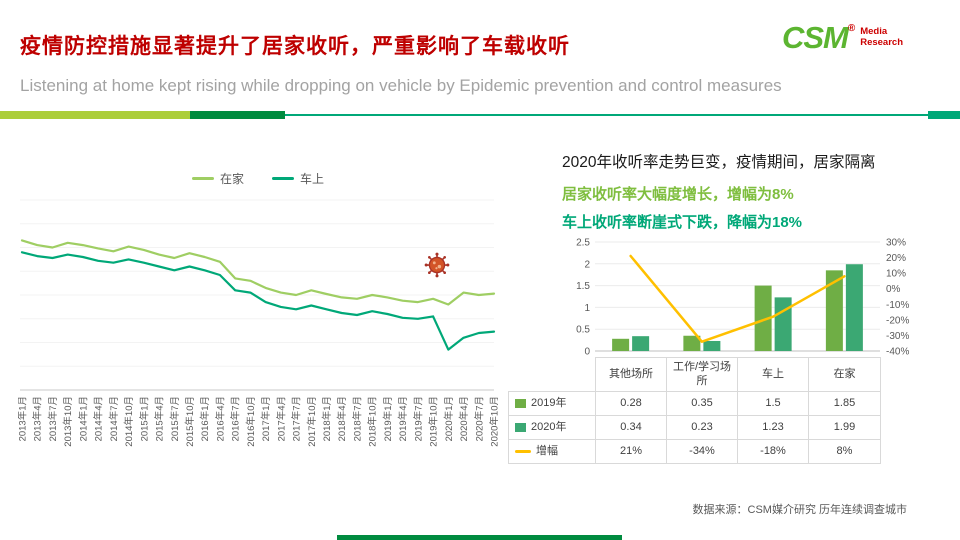  I want to click on svg-text: 2013年1月, so click(23, 418).